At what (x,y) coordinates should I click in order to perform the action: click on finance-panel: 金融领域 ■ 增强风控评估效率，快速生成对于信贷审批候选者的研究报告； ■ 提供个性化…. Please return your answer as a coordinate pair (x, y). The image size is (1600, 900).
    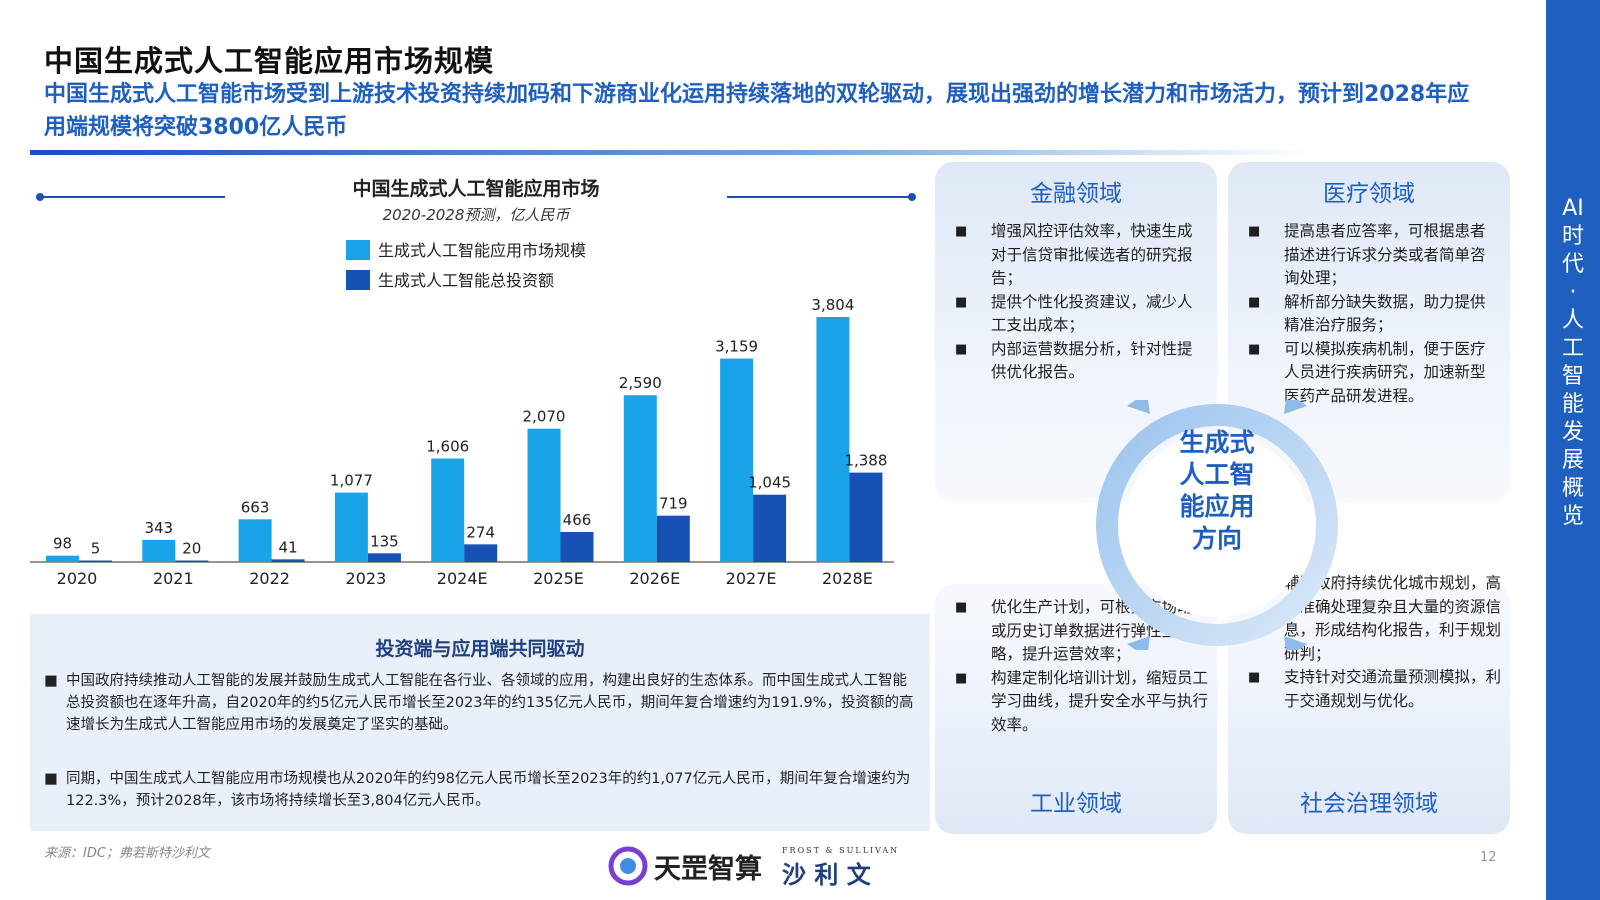
    Looking at the image, I should click on (1076, 332).